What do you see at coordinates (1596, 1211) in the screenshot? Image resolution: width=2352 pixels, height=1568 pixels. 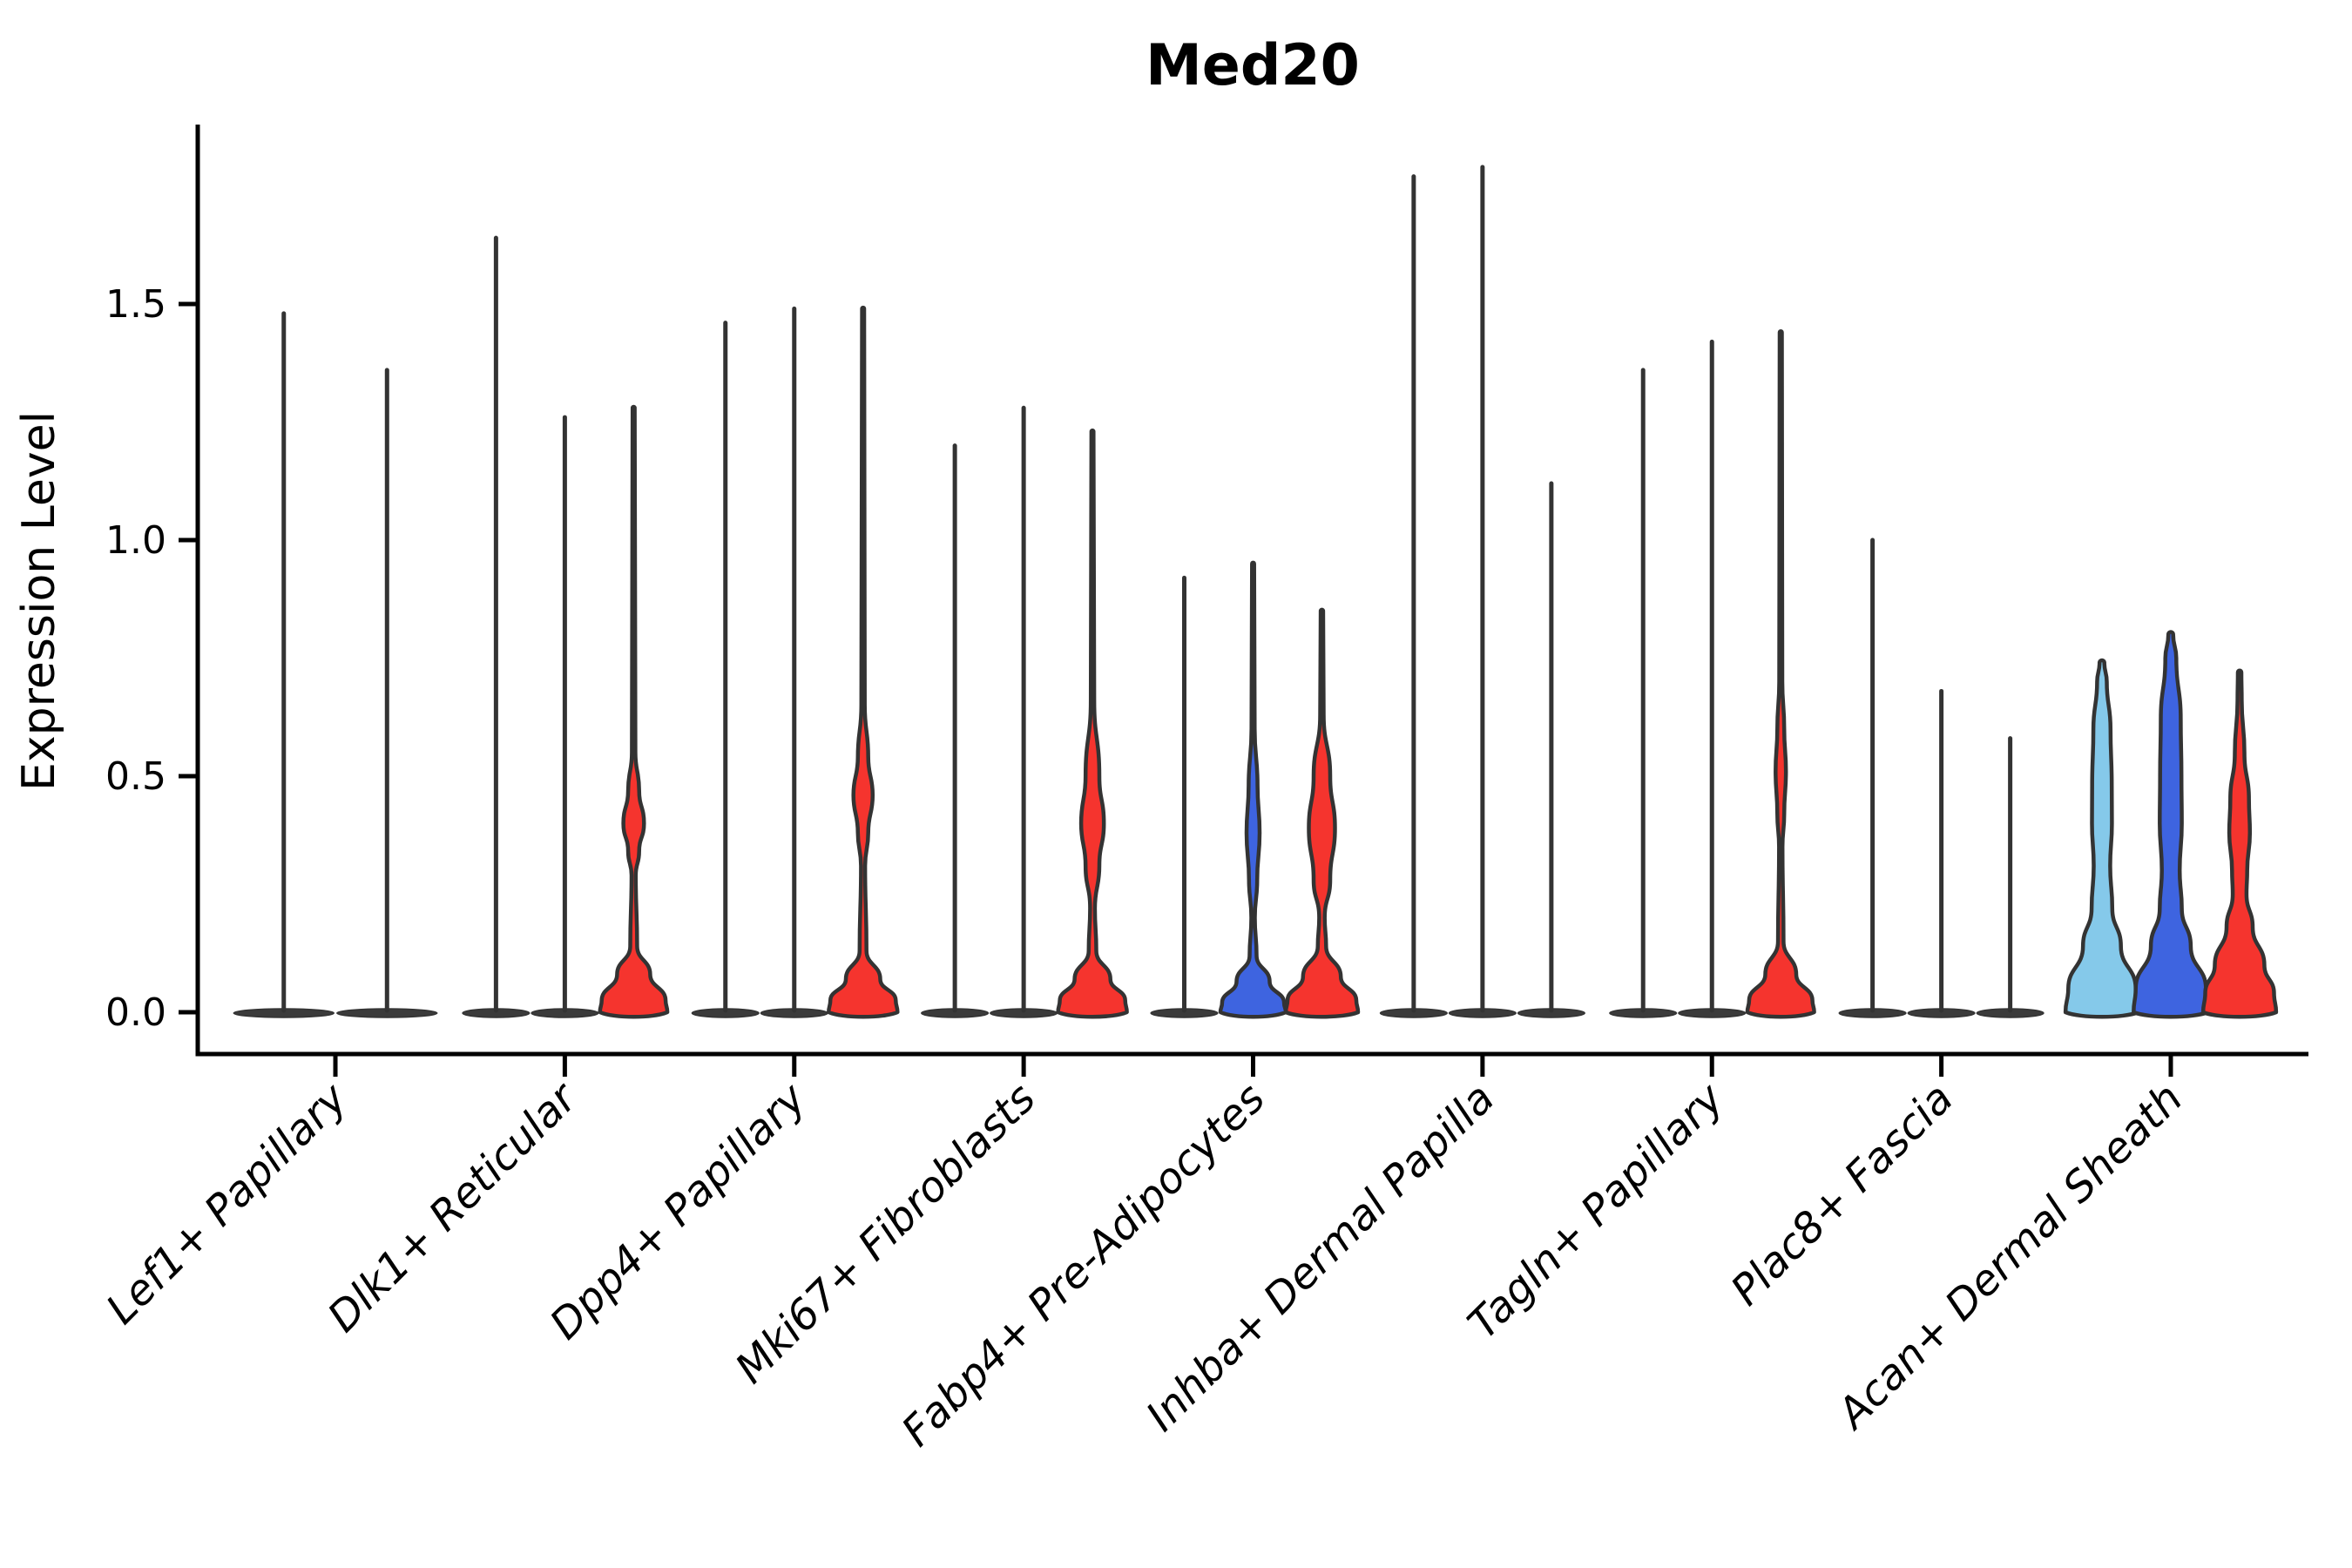 I see `x-tick-label: Tagln+ Papillary` at bounding box center [1596, 1211].